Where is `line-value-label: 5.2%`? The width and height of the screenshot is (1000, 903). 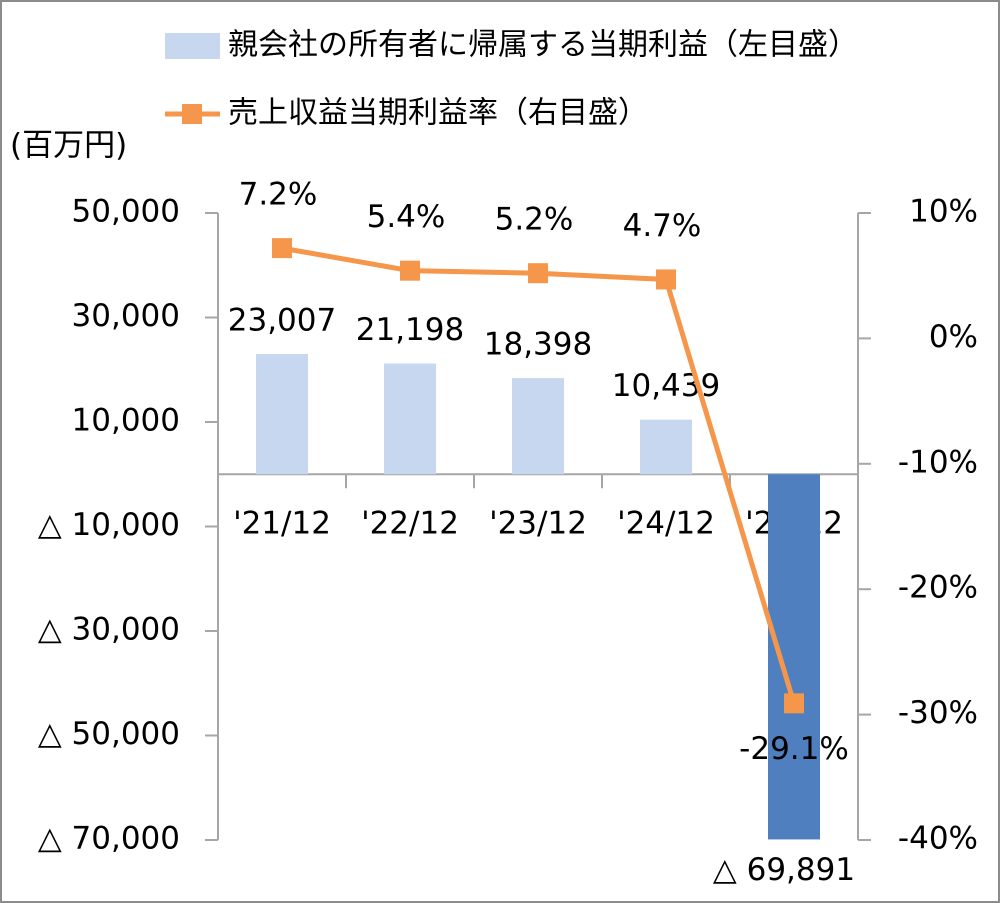 line-value-label: 5.2% is located at coordinates (534, 220).